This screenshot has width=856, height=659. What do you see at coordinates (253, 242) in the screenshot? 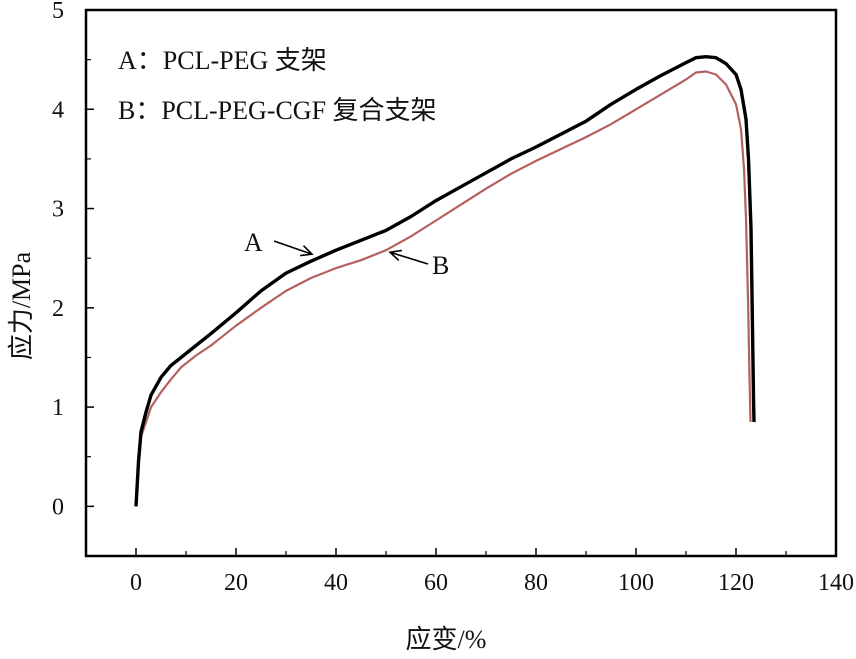
I see `annotation-a-label: A` at bounding box center [253, 242].